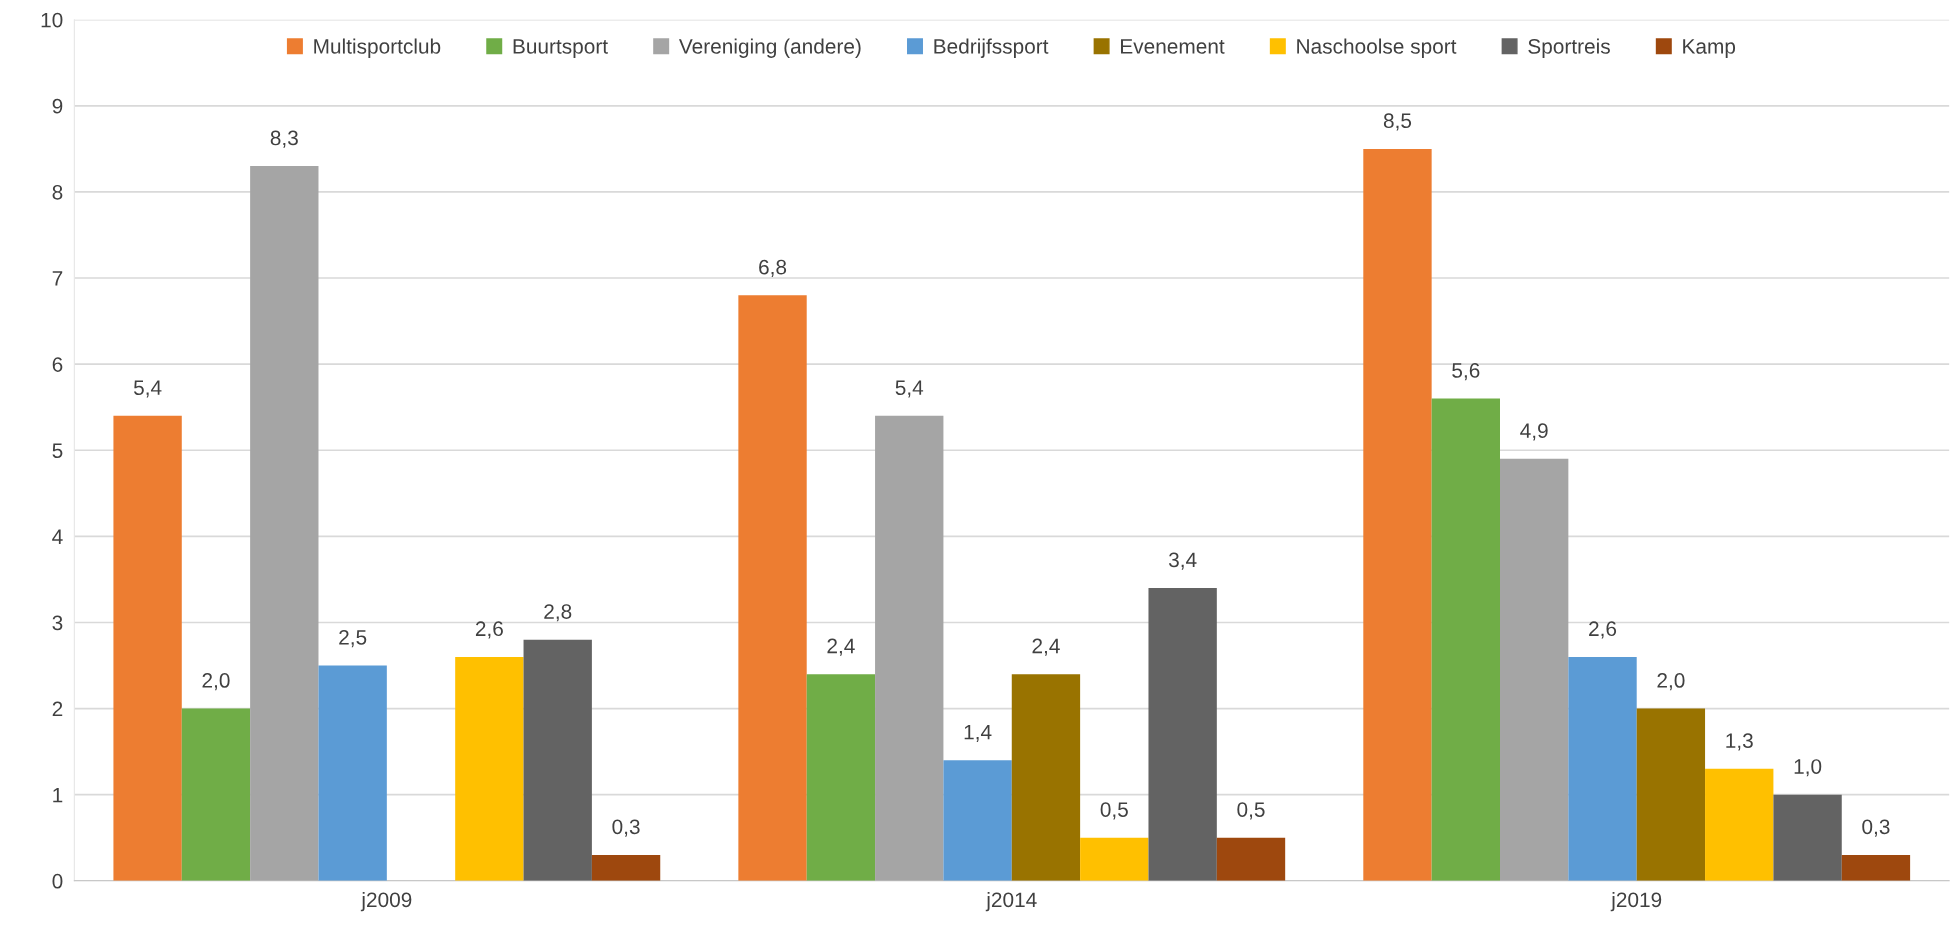 The height and width of the screenshot is (939, 1957). What do you see at coordinates (1377, 48) in the screenshot?
I see `legend-label: Naschoolse sport` at bounding box center [1377, 48].